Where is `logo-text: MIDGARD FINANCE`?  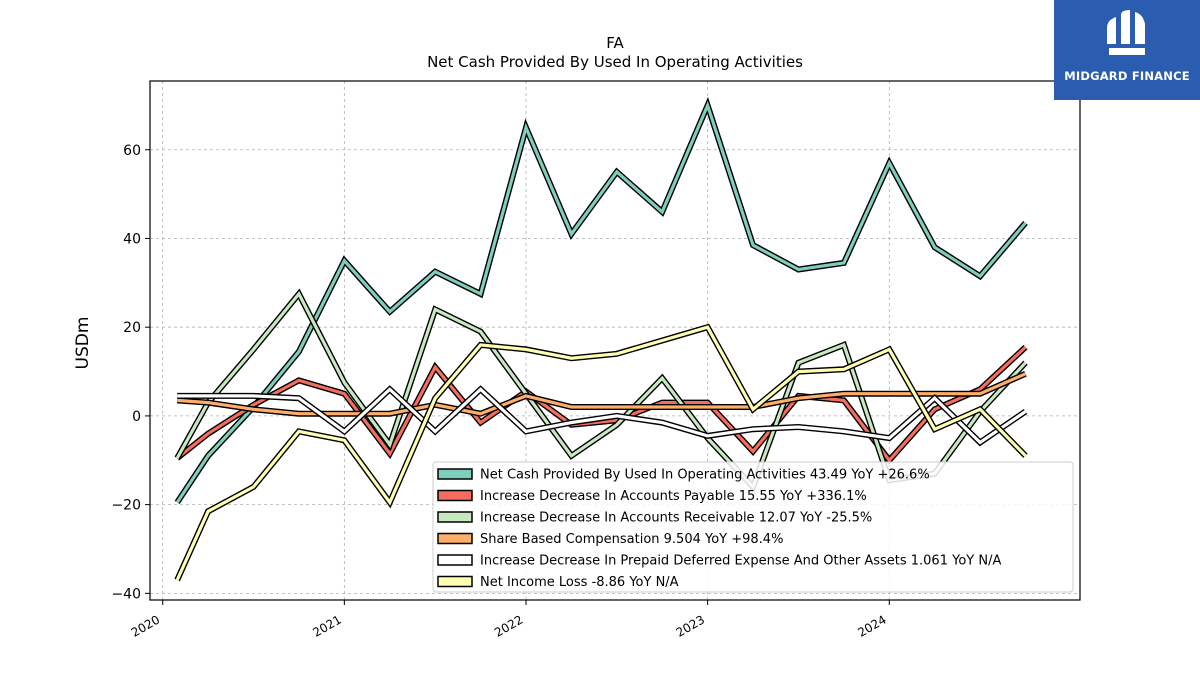
logo-text: MIDGARD FINANCE is located at coordinates (1127, 76).